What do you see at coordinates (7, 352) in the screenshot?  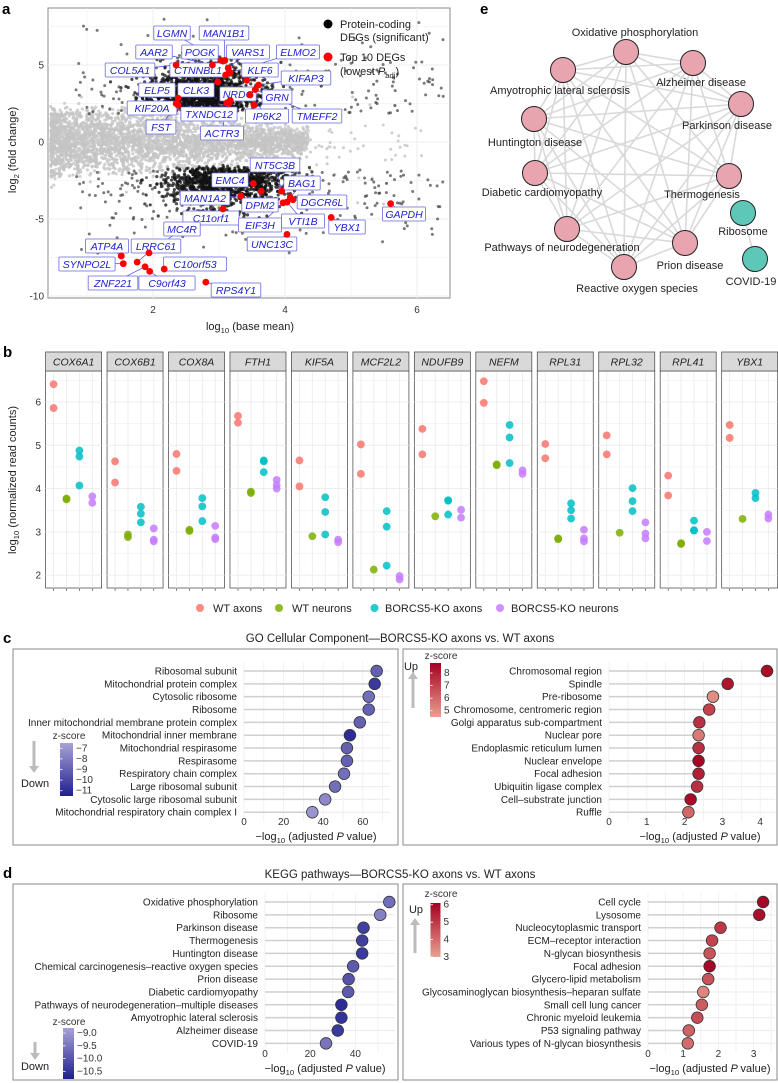 I see `panel-label-b: b` at bounding box center [7, 352].